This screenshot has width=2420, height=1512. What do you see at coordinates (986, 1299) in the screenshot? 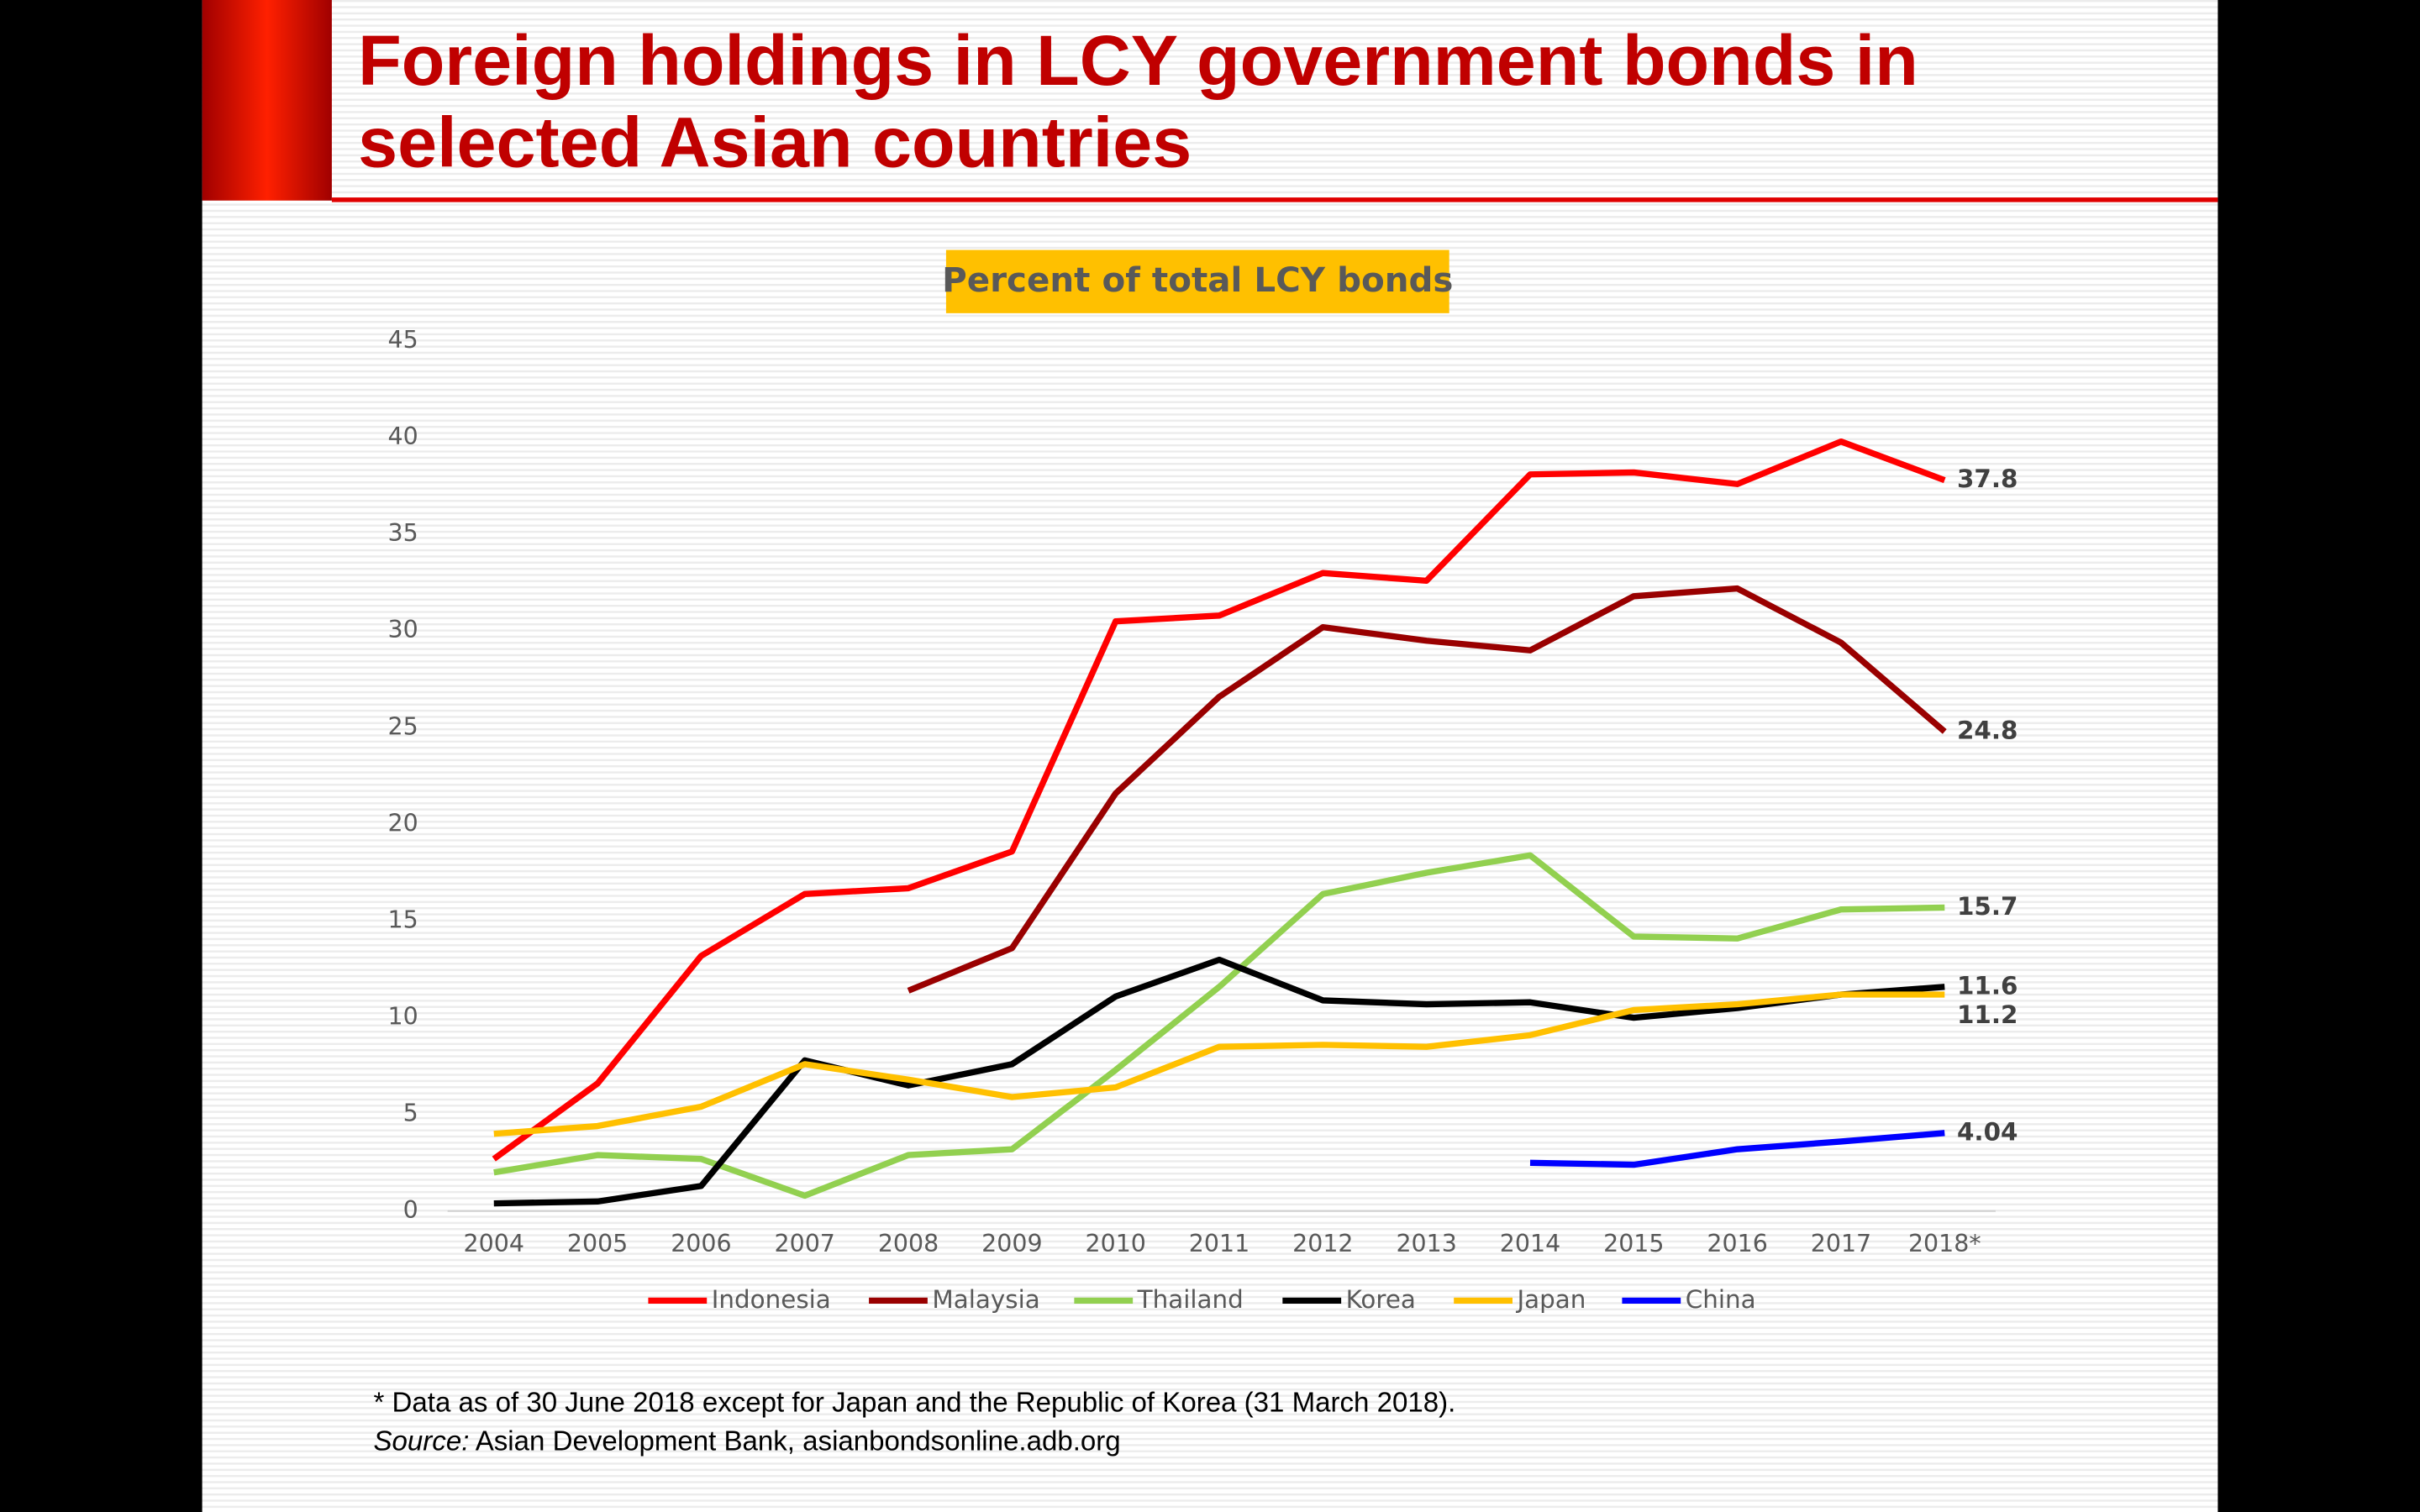
I see `legend-label: Malaysia` at bounding box center [986, 1299].